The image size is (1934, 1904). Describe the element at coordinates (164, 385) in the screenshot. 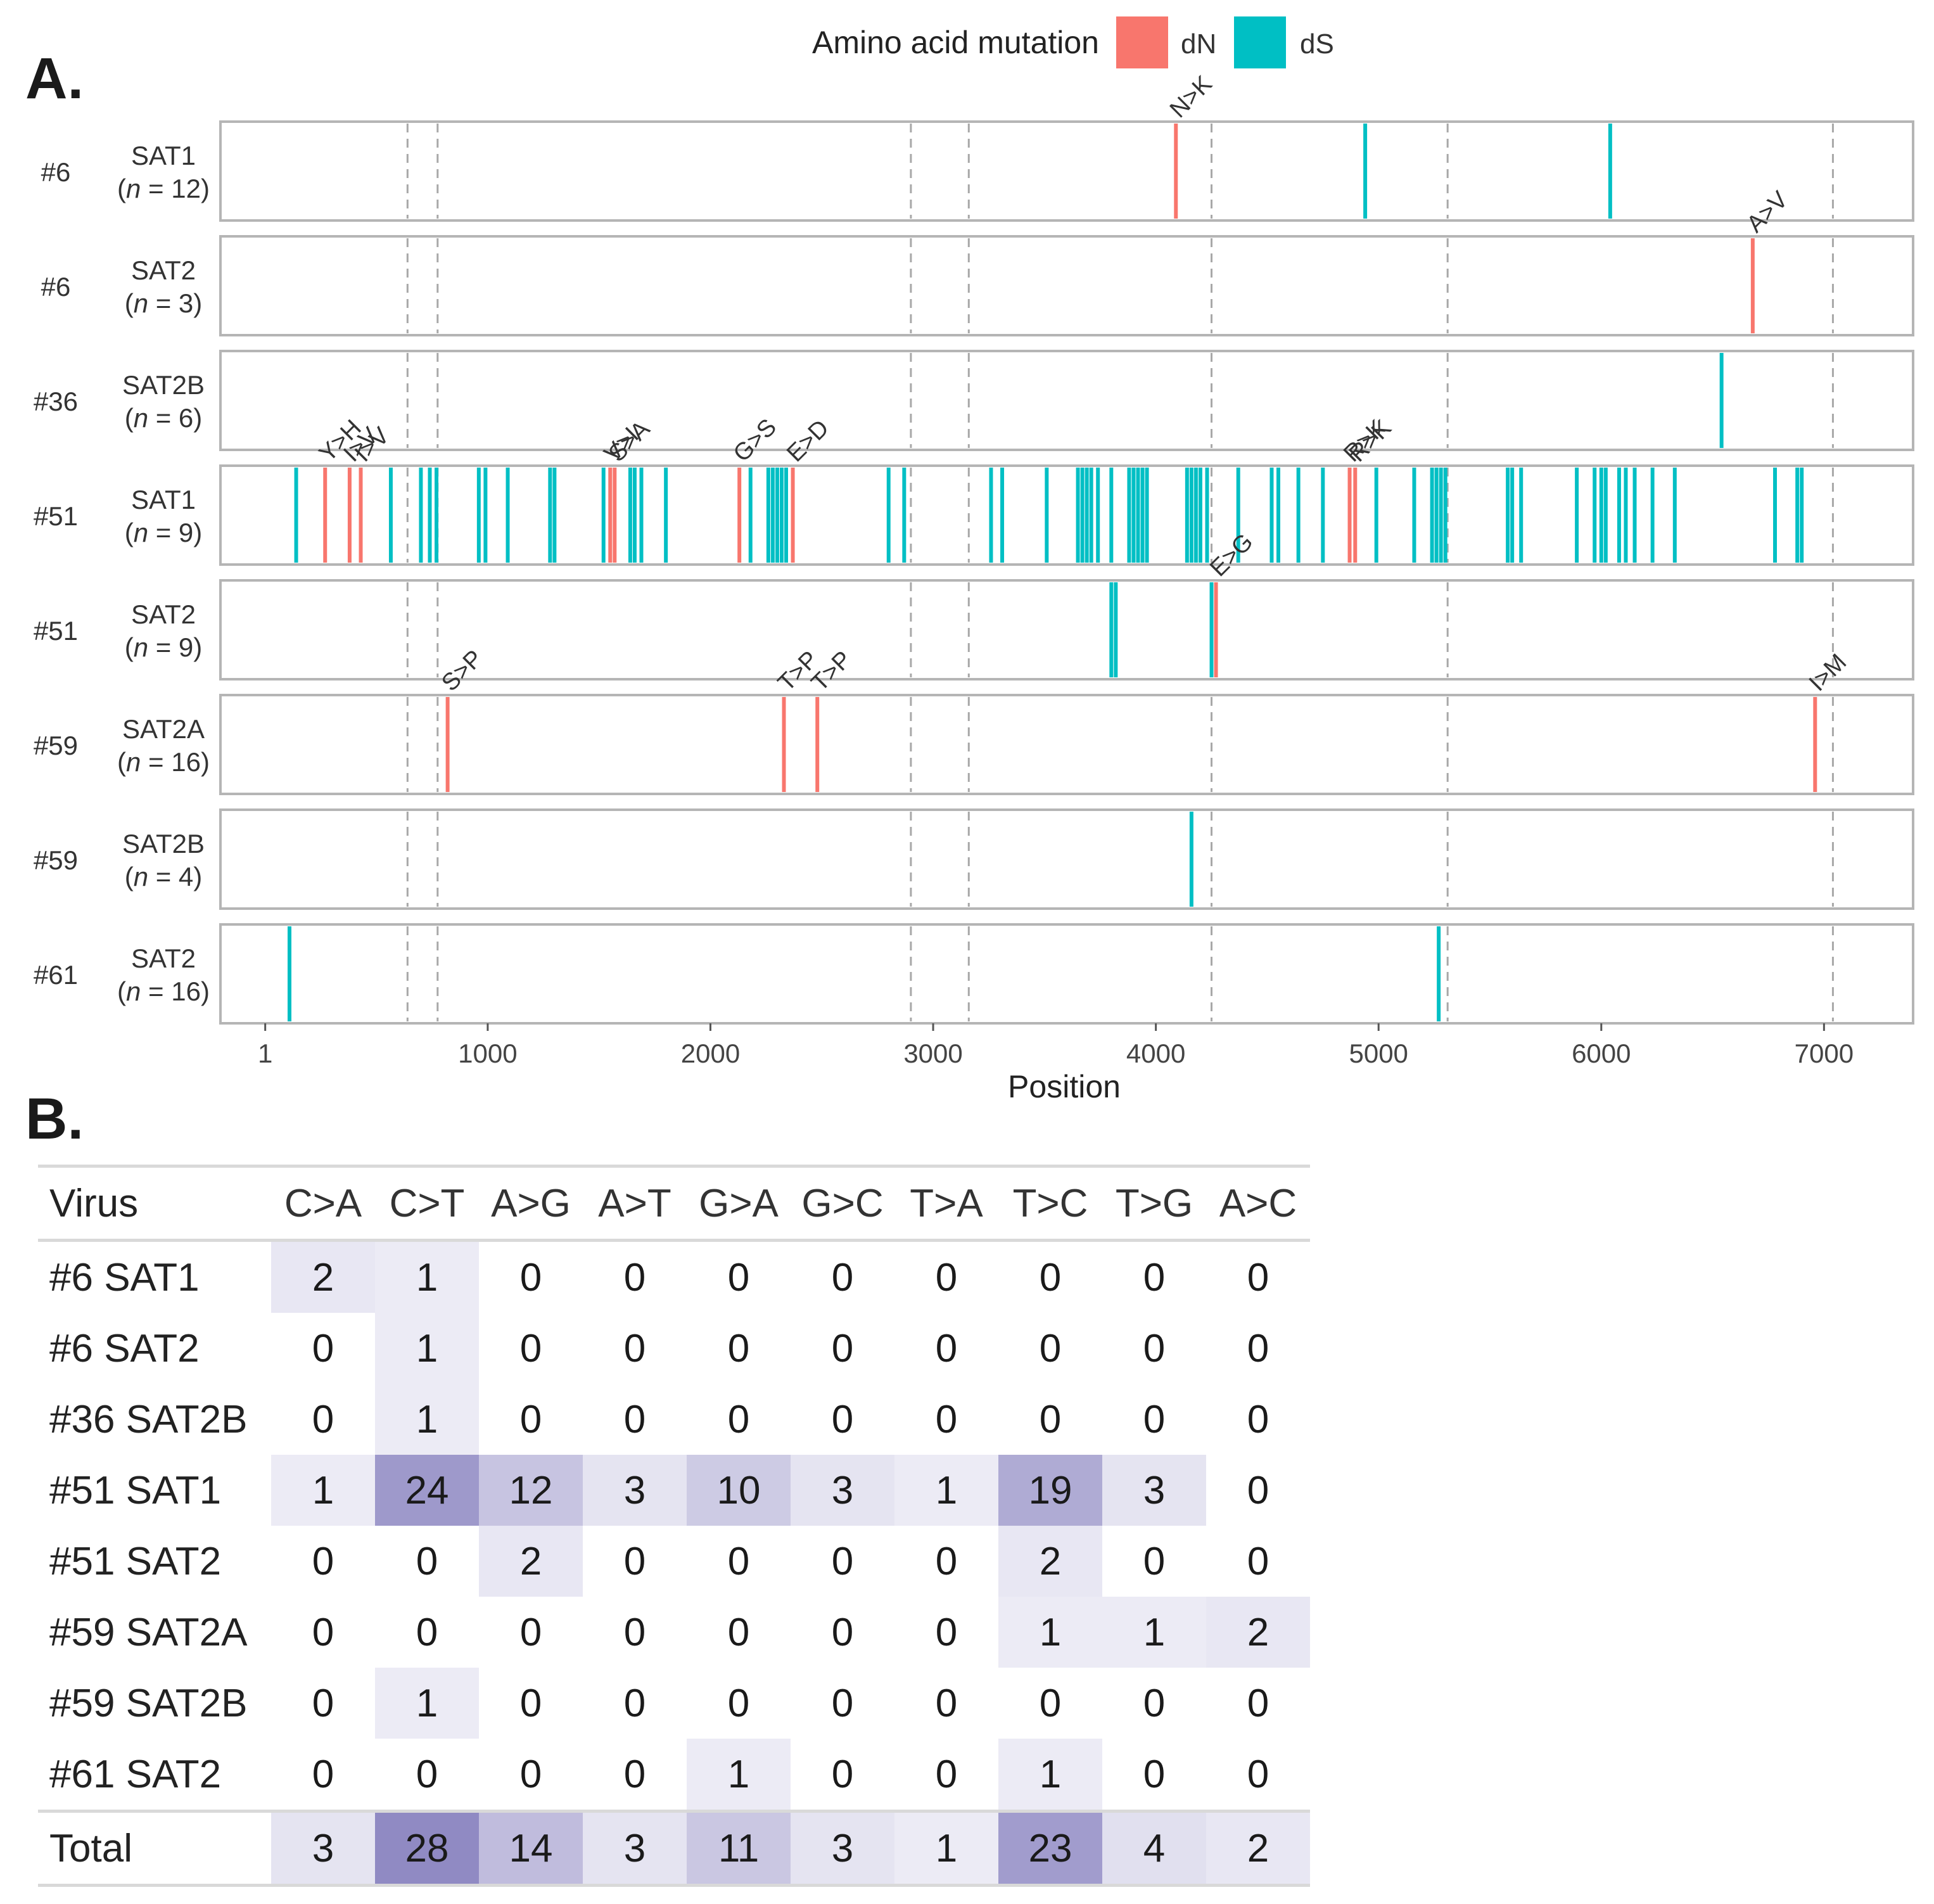

I see `track-virus-label: SAT2B` at that location.